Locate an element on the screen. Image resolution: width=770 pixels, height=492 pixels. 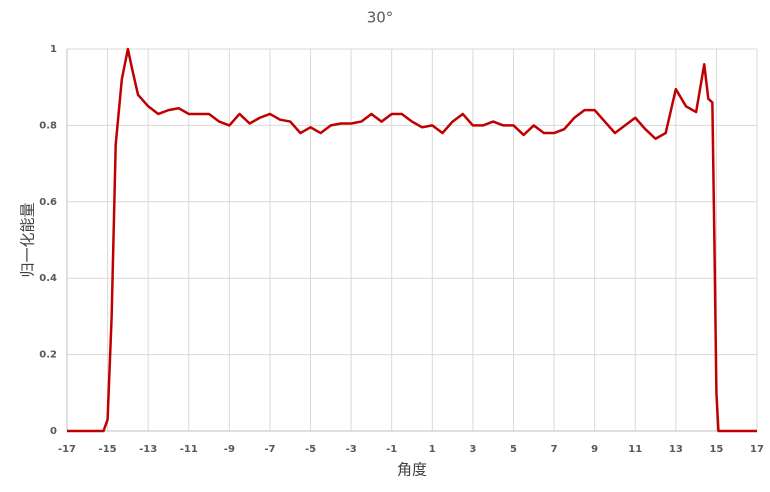
y-tick-label: 1 is located at coordinates (53, 49).